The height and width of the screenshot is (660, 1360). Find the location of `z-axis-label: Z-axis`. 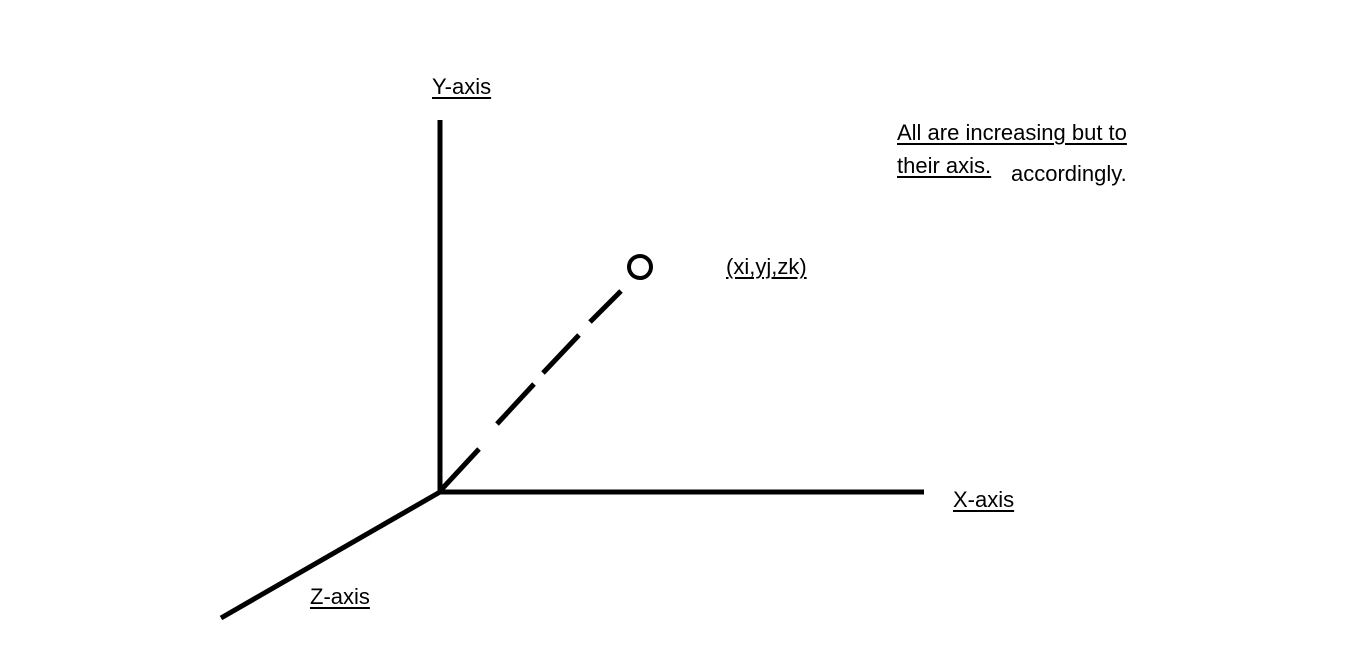

z-axis-label: Z-axis is located at coordinates (340, 596).